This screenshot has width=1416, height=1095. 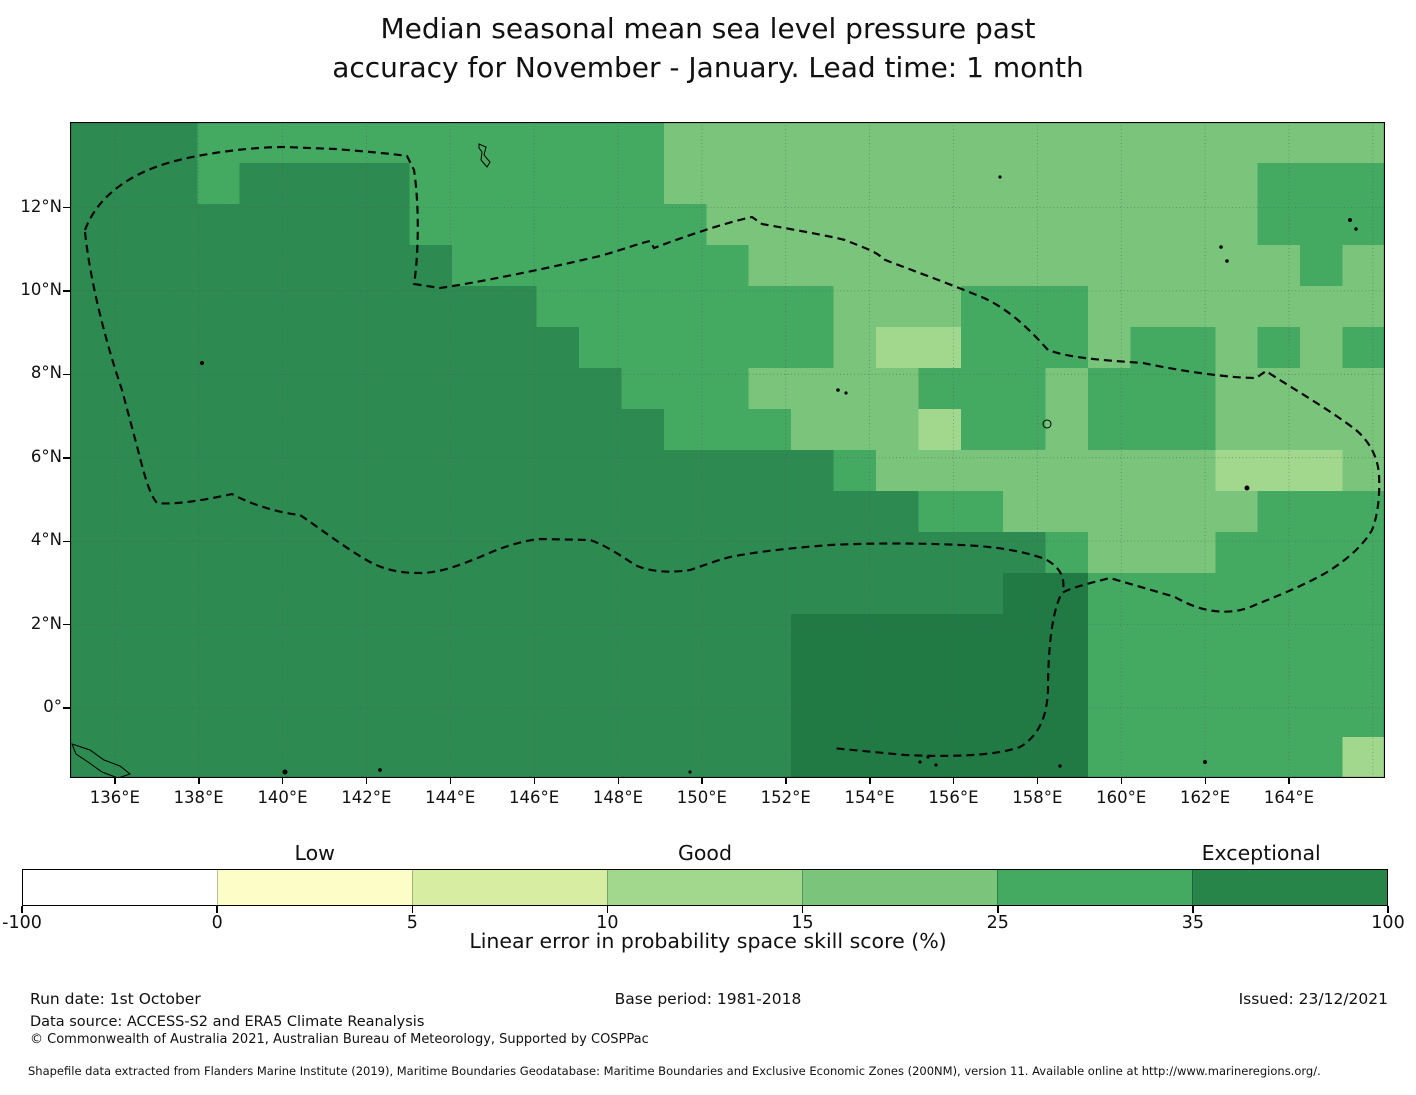 What do you see at coordinates (785, 797) in the screenshot?
I see `x-tick-label: 152°E` at bounding box center [785, 797].